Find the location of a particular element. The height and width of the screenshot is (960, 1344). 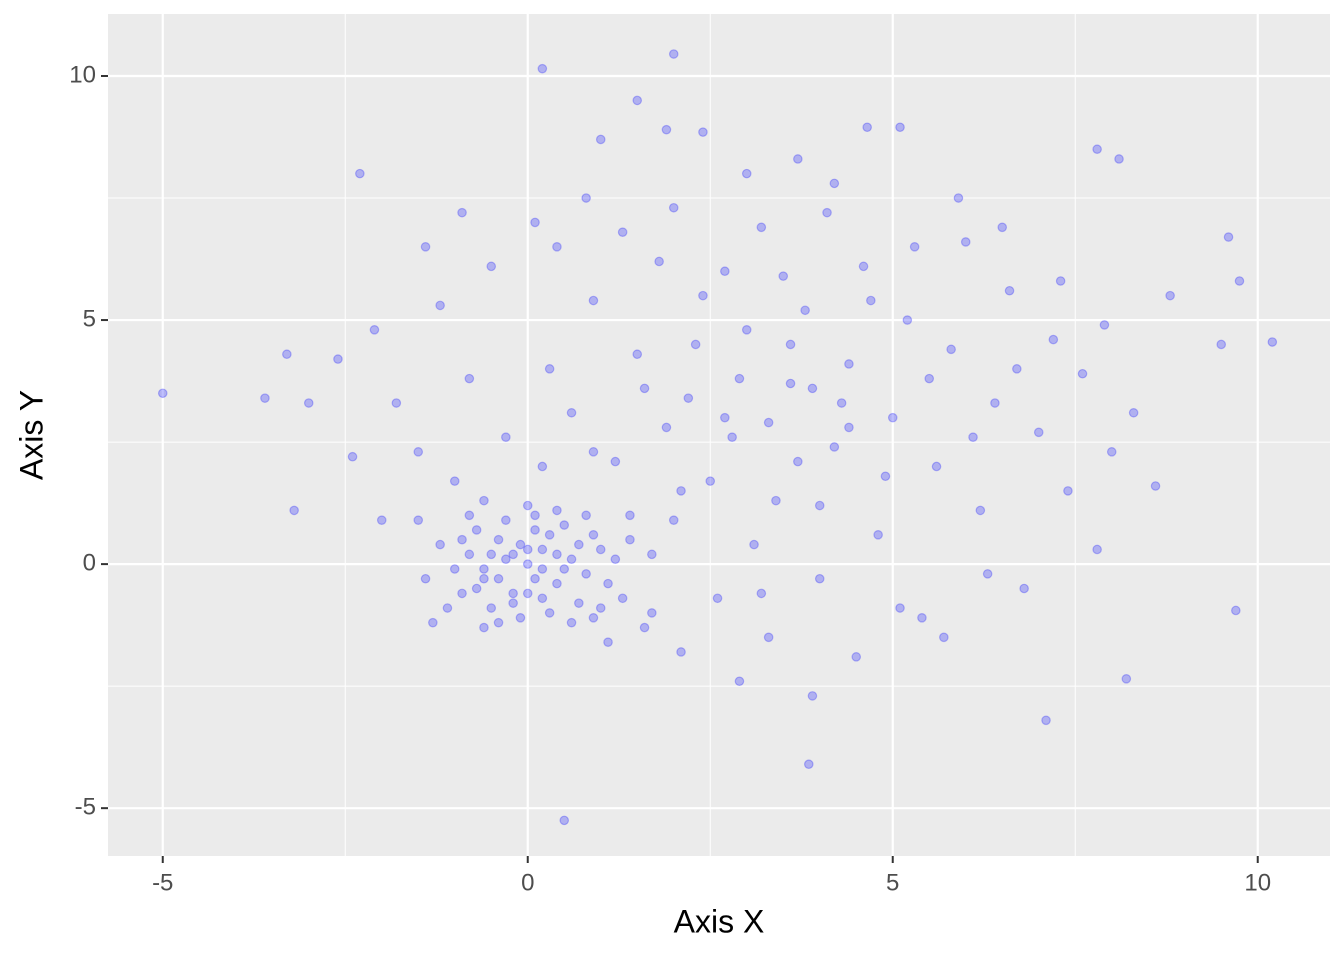

x-tick-label: 10 is located at coordinates (1257, 882).